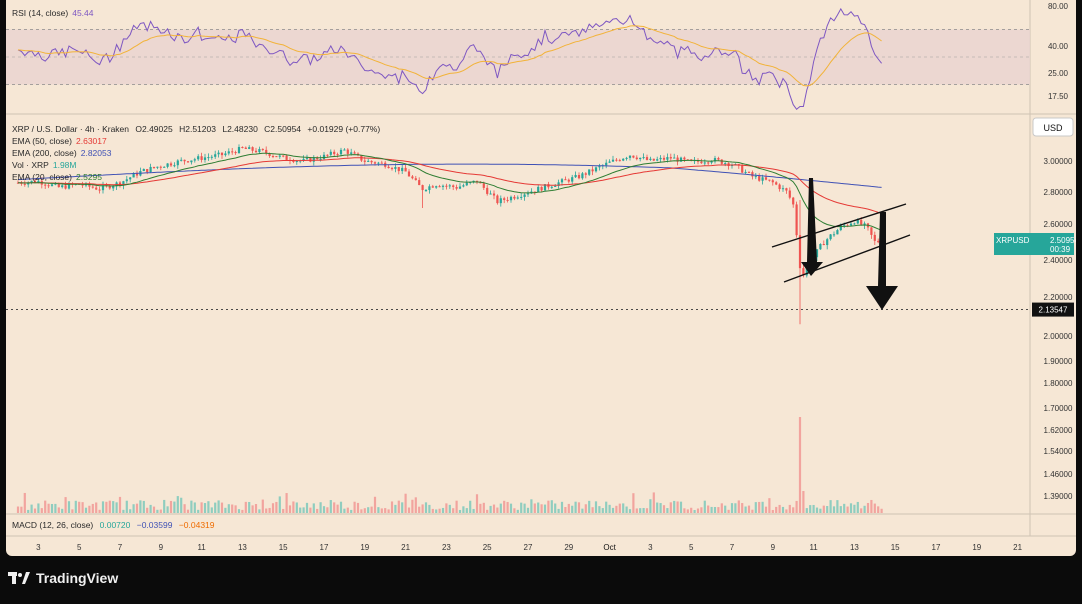 This screenshot has height=604, width=1082. What do you see at coordinates (201, 547) in the screenshot?
I see `time-tick-label: 11` at bounding box center [201, 547].